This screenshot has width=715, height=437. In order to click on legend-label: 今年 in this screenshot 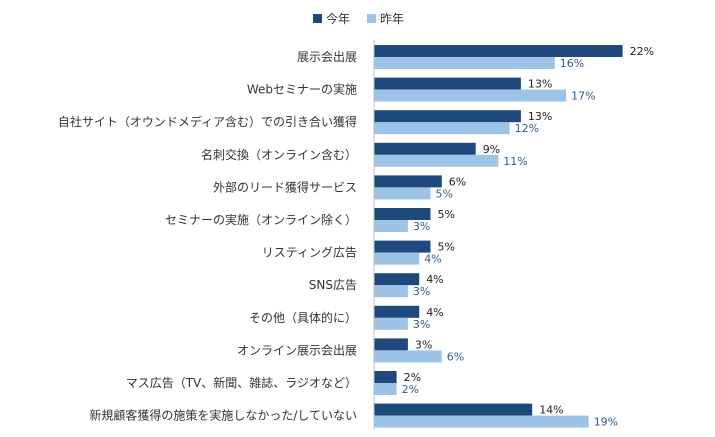, I will do `click(338, 18)`.